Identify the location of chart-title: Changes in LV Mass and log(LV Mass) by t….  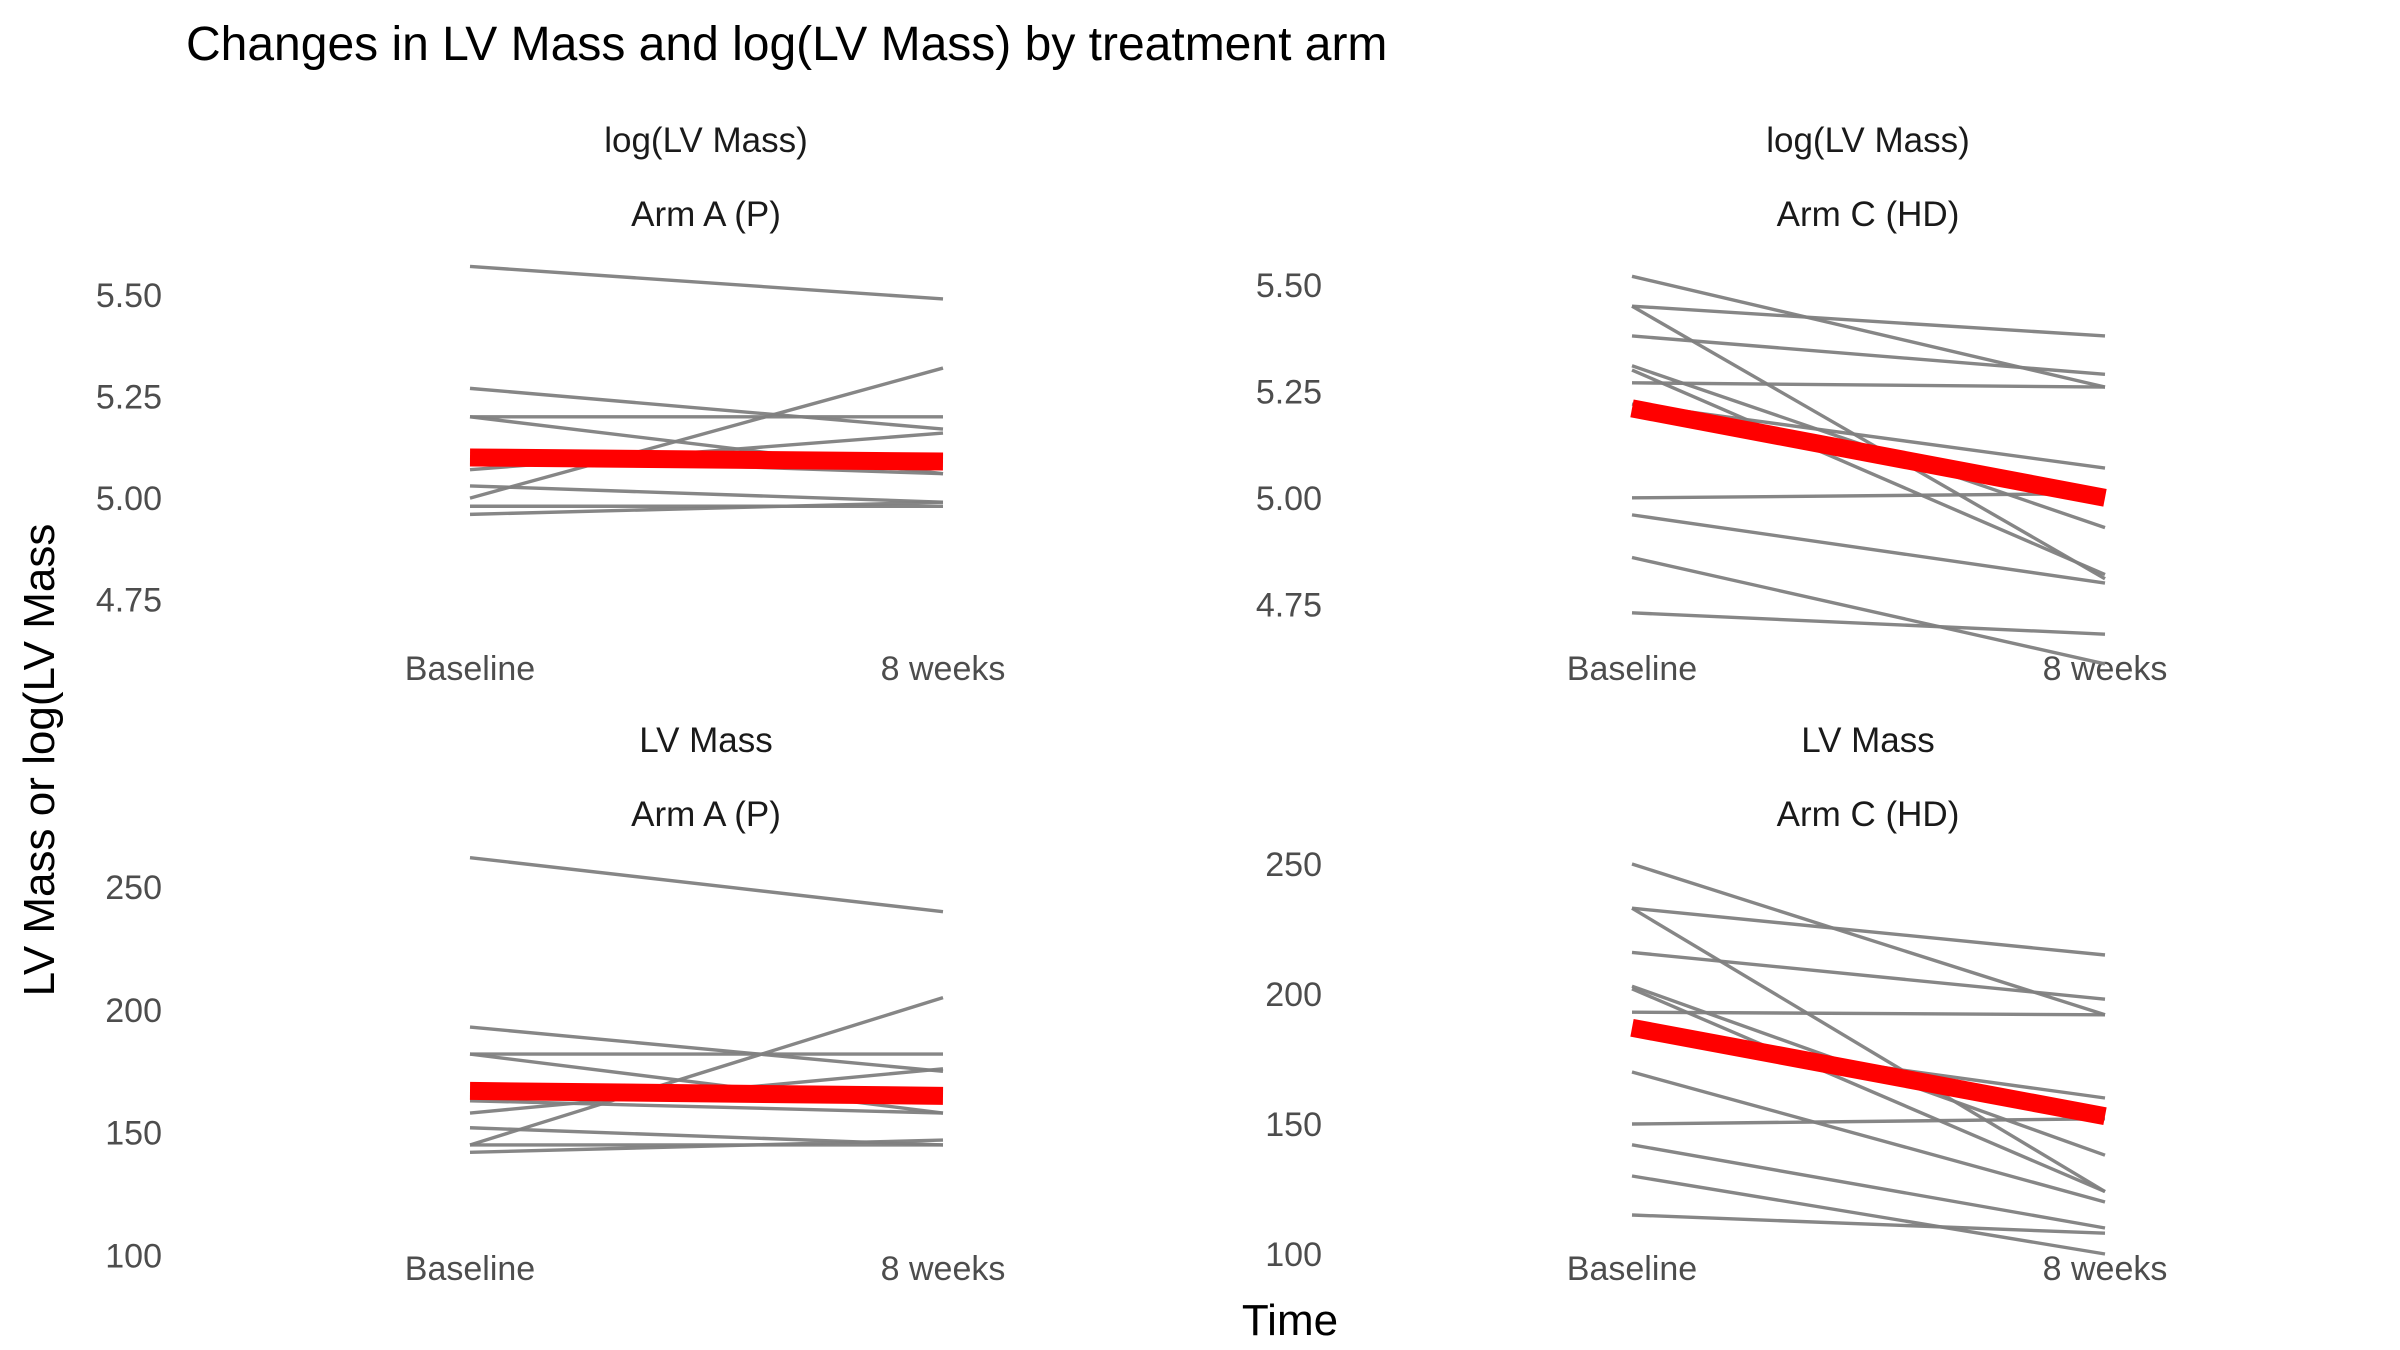
(786, 44).